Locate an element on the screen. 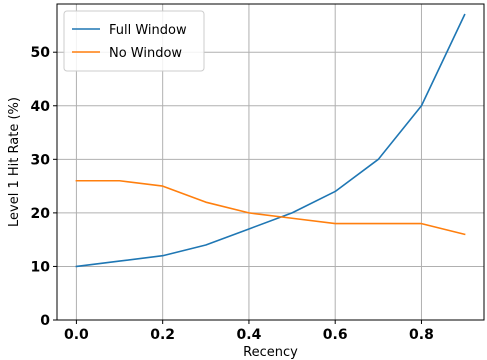 Image resolution: width=487 pixels, height=360 pixels. y-axis-label: Level 1 Hit Rate (%) is located at coordinates (14, 162).